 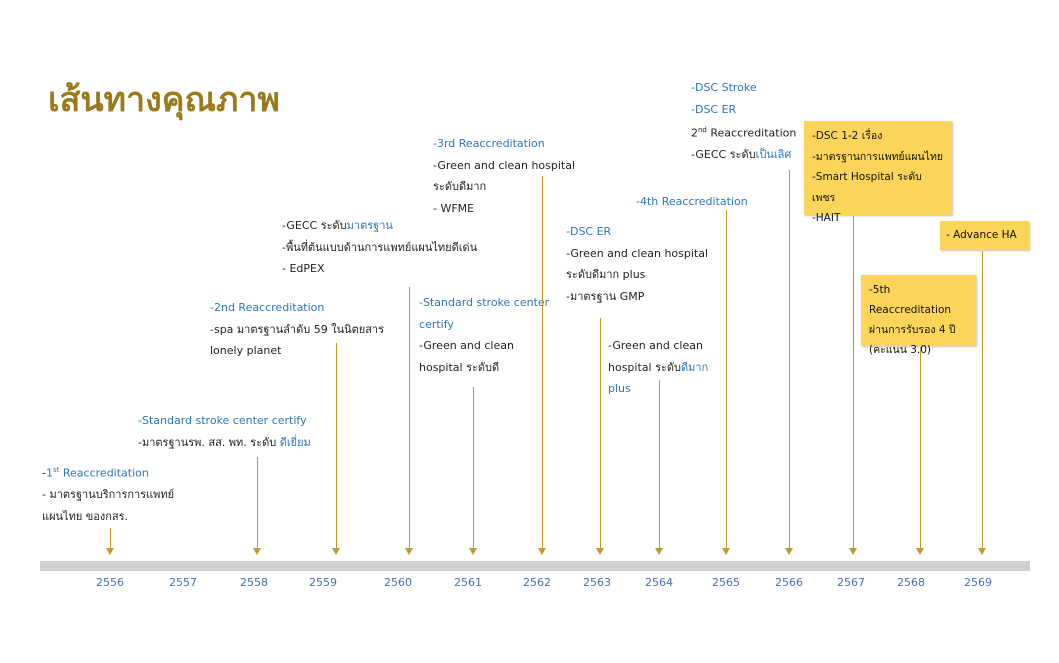 I want to click on milestone-line: แผนไทย ของกสร., so click(x=108, y=517).